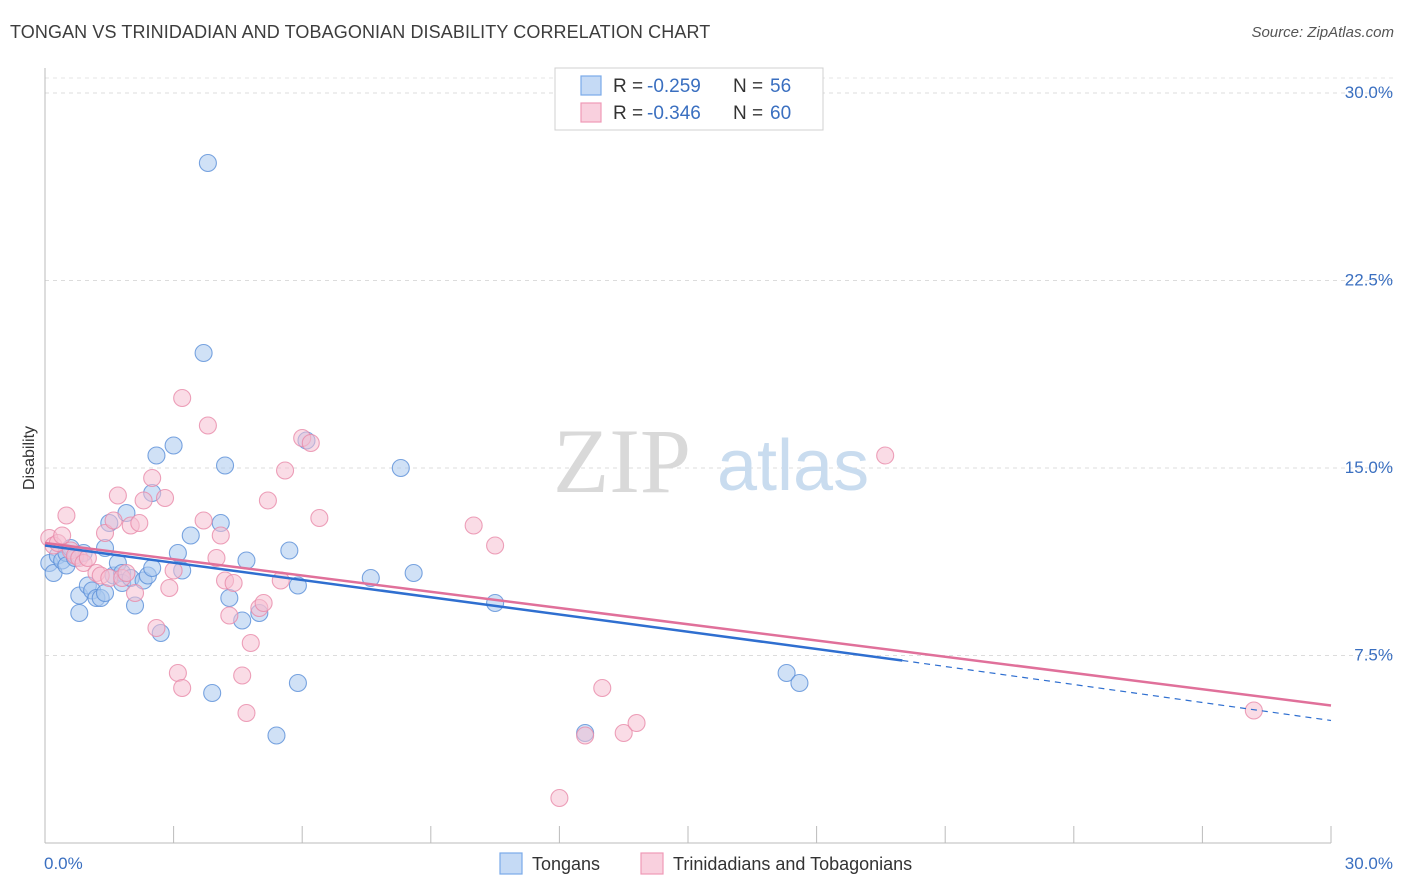 The height and width of the screenshot is (892, 1406). Describe the element at coordinates (628, 86) in the screenshot. I see `legend-r-label-1: R =` at that location.